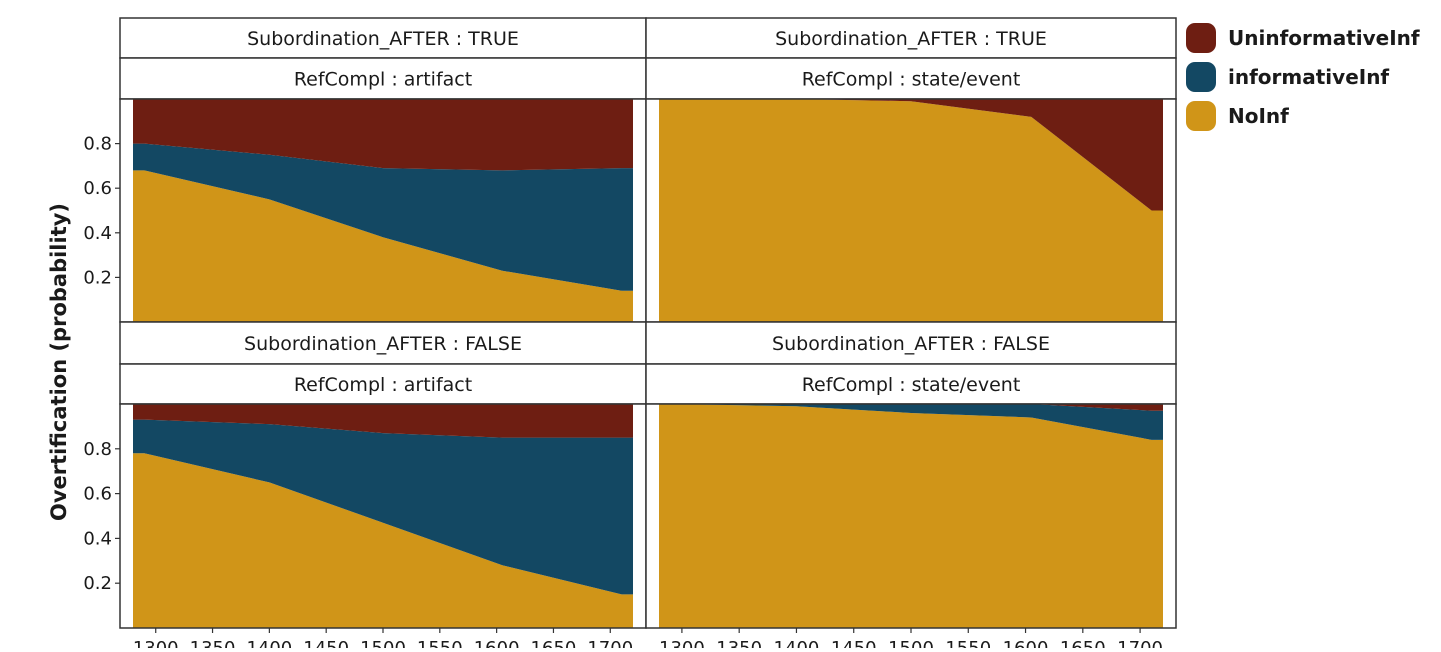 This screenshot has height=652, width=1441. I want to click on legend-item-informativeinf: informativeInf, so click(1303, 76).